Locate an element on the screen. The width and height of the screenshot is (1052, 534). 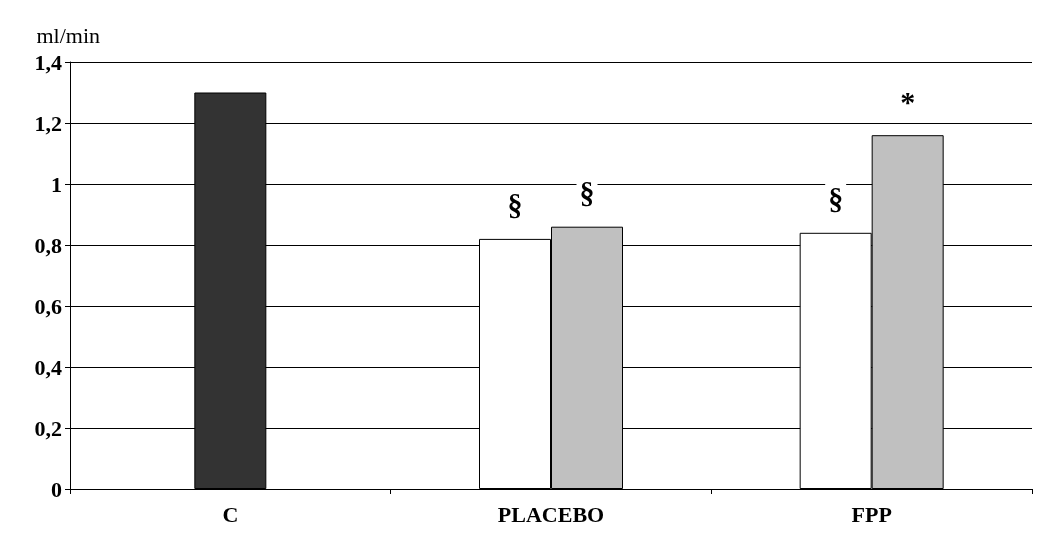
y-tick-label: 0,4 is located at coordinates (48, 367).